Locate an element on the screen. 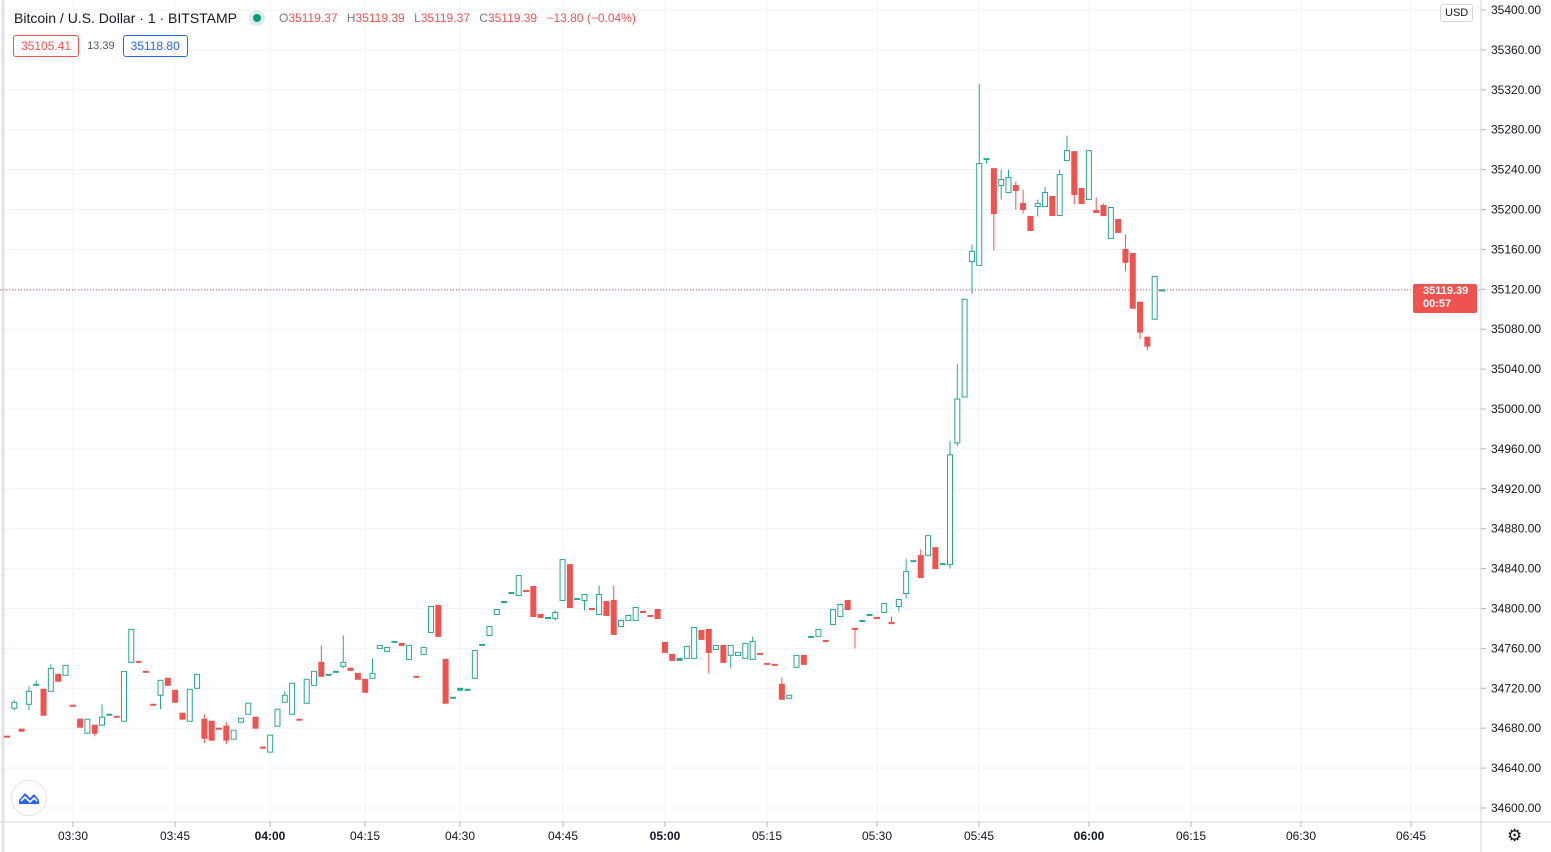  spread-value: 13.39 is located at coordinates (101, 46).